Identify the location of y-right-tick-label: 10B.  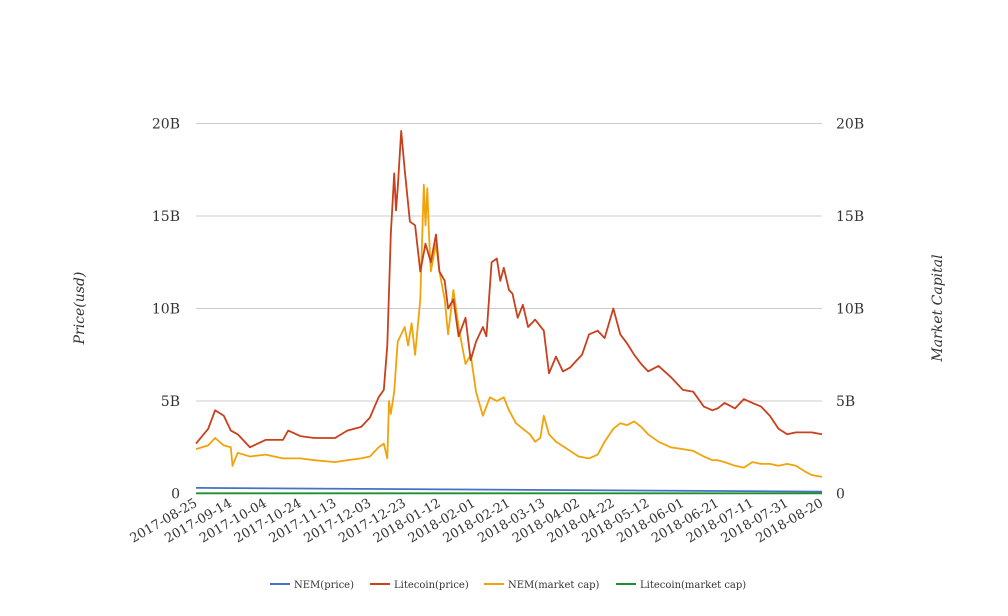
(850, 310).